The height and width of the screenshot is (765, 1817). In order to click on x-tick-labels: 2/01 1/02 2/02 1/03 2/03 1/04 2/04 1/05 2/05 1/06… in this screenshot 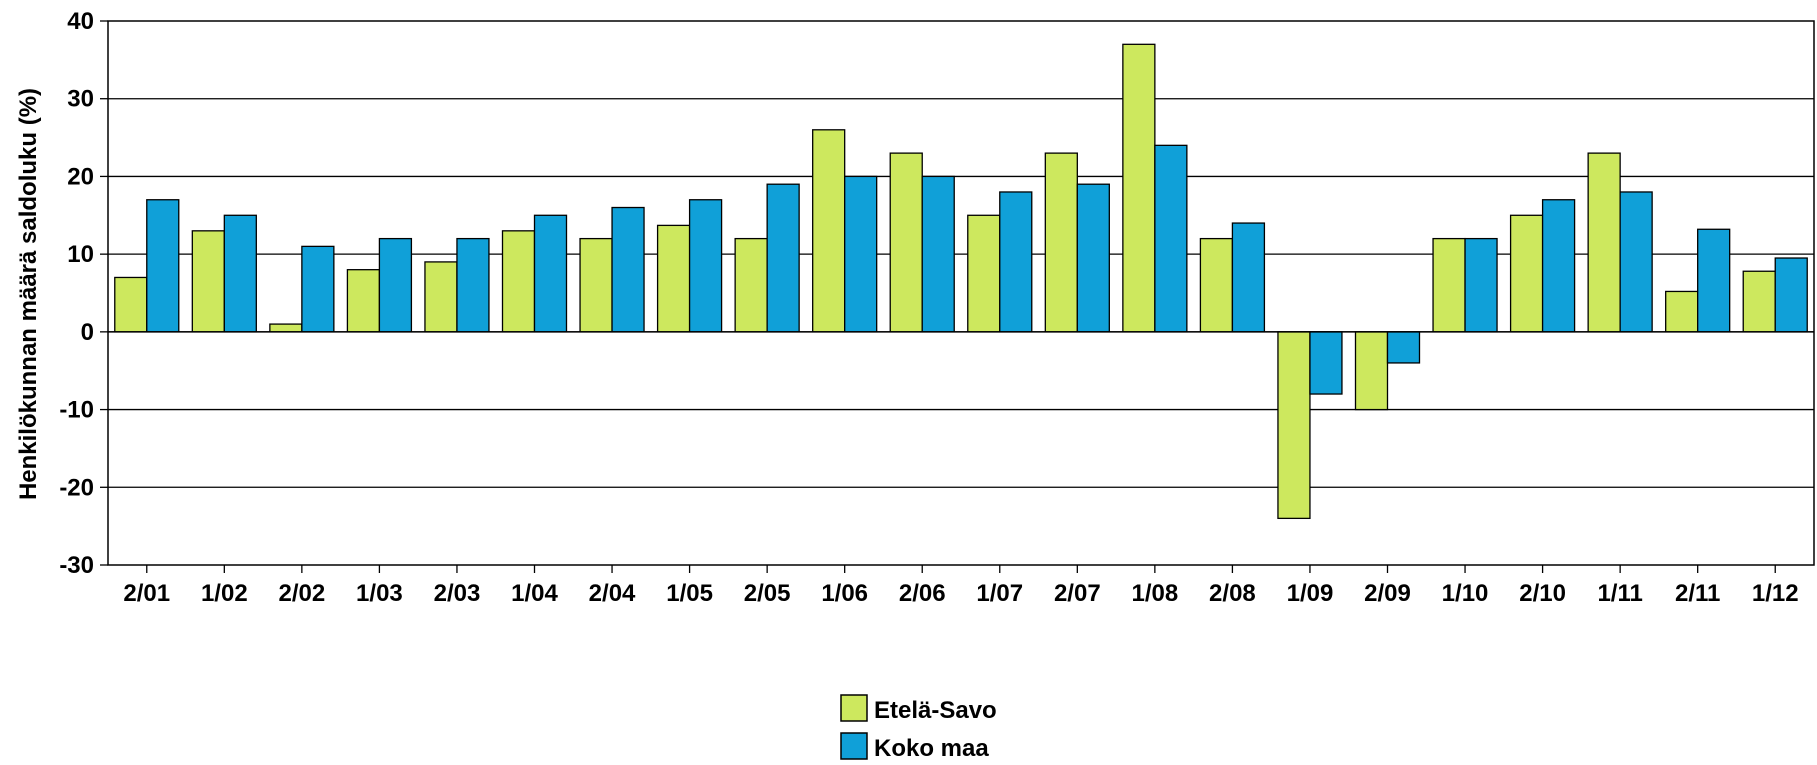, I will do `click(960, 593)`.